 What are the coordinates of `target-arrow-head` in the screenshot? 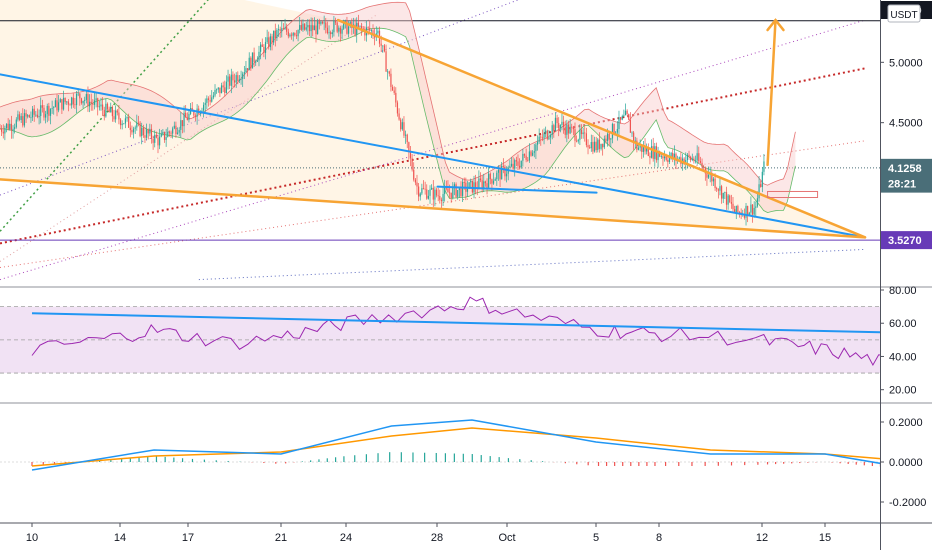 It's located at (775, 25).